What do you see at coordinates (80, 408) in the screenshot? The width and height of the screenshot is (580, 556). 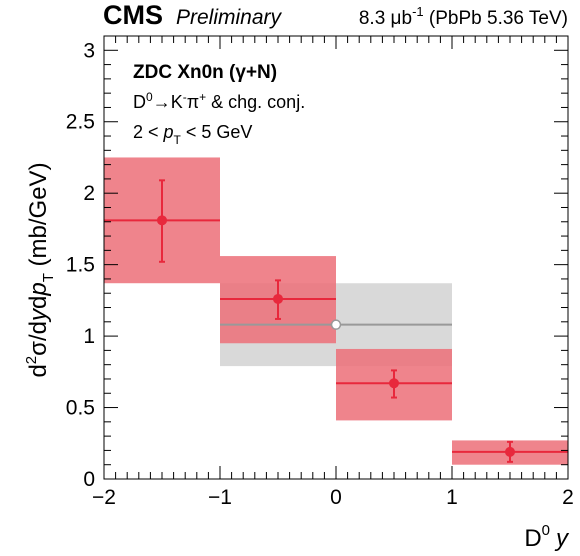 I see `y-tick-label: 0.5` at bounding box center [80, 408].